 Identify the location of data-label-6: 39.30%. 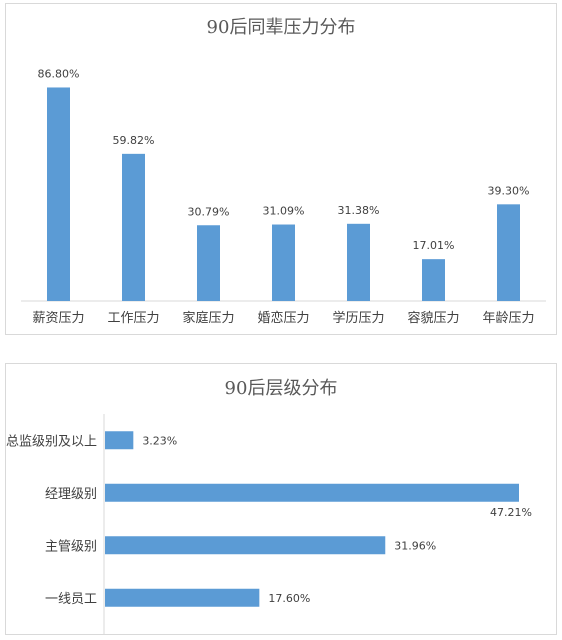
(509, 190).